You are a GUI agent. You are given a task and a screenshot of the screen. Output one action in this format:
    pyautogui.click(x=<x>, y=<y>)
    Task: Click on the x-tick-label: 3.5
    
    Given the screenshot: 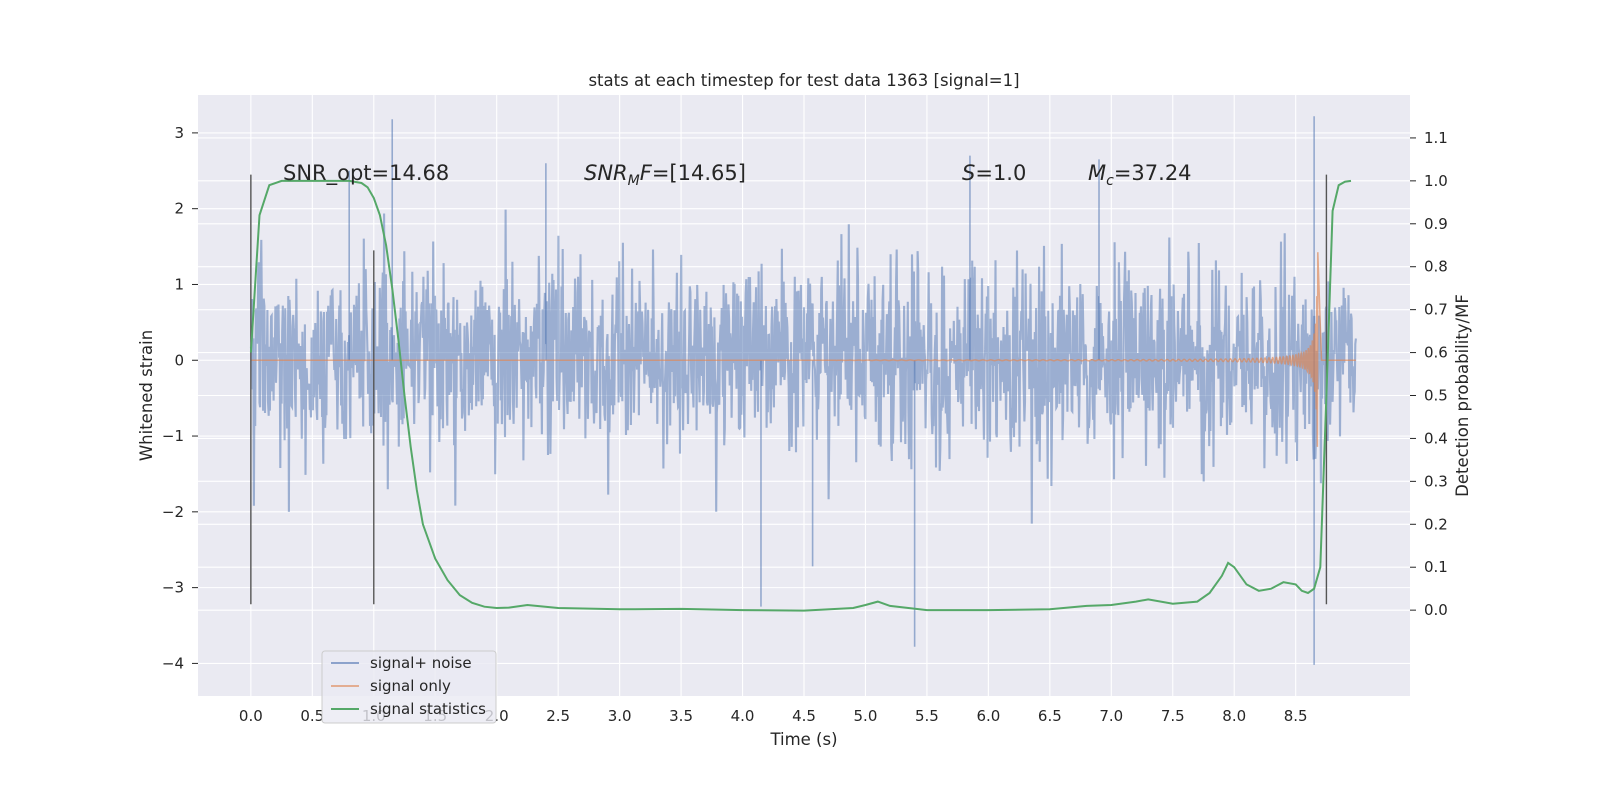 What is the action you would take?
    pyautogui.click(x=681, y=716)
    